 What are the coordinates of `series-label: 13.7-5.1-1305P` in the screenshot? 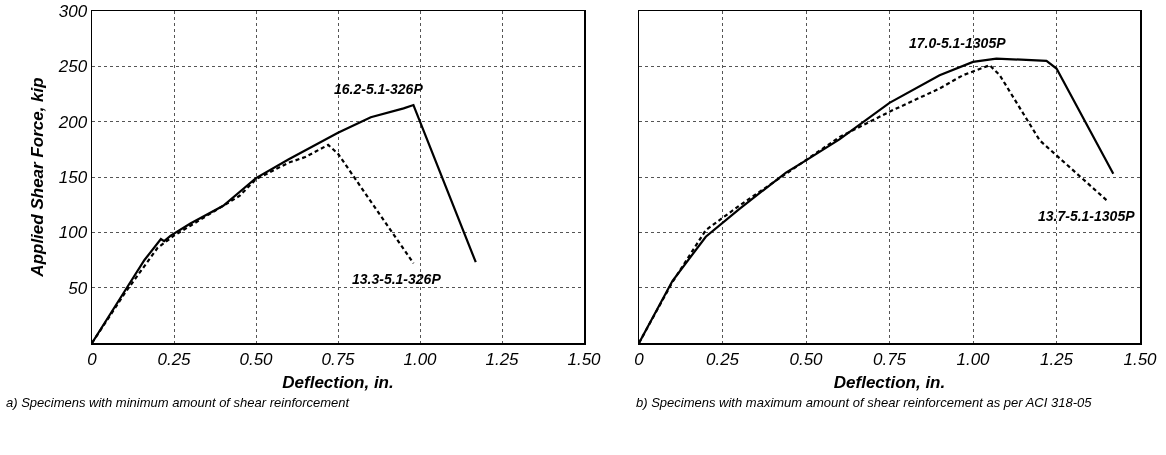 It's located at (1087, 216).